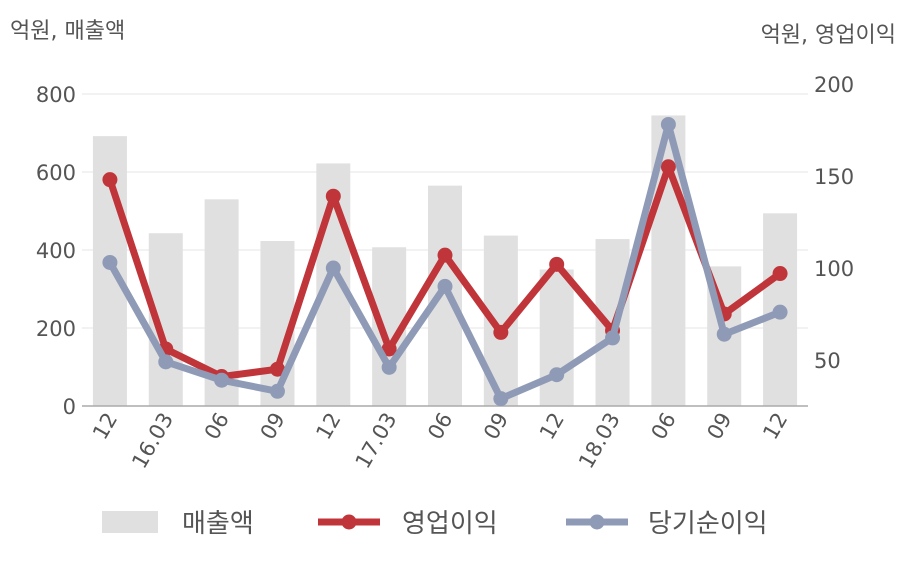 This screenshot has width=908, height=580. What do you see at coordinates (69, 407) in the screenshot?
I see `left-tick-label: 0` at bounding box center [69, 407].